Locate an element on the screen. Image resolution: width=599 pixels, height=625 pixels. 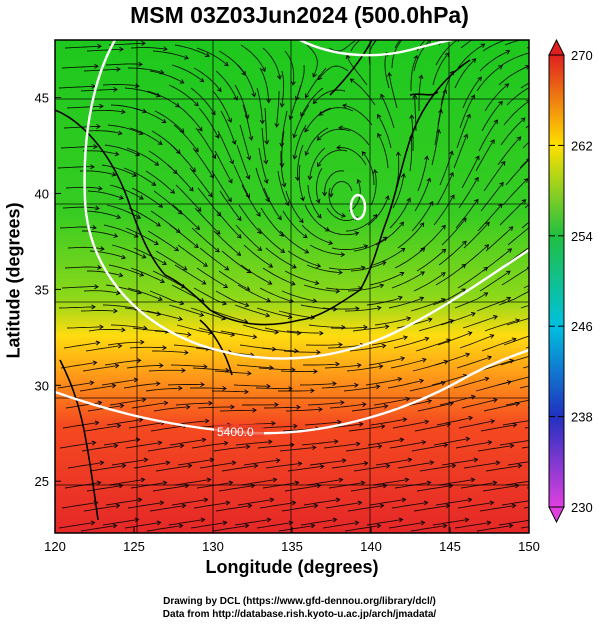
y-axis-title: Latitude (degrees) is located at coordinates (13, 280).